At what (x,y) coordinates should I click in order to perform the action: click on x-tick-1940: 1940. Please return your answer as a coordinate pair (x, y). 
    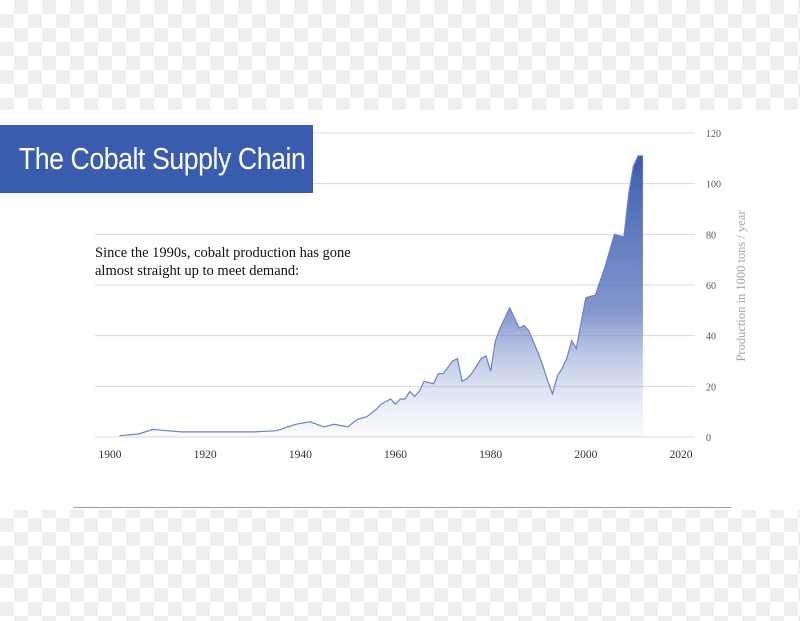
    Looking at the image, I should click on (300, 455).